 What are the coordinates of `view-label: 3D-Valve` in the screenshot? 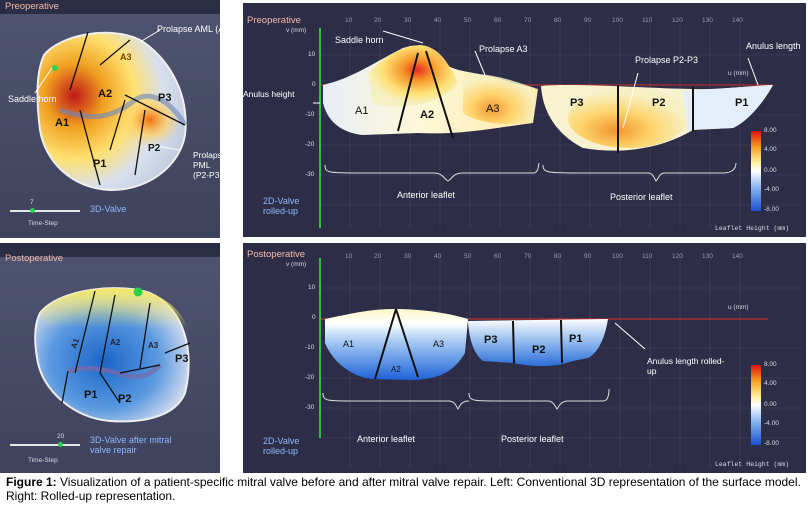 It's located at (108, 209).